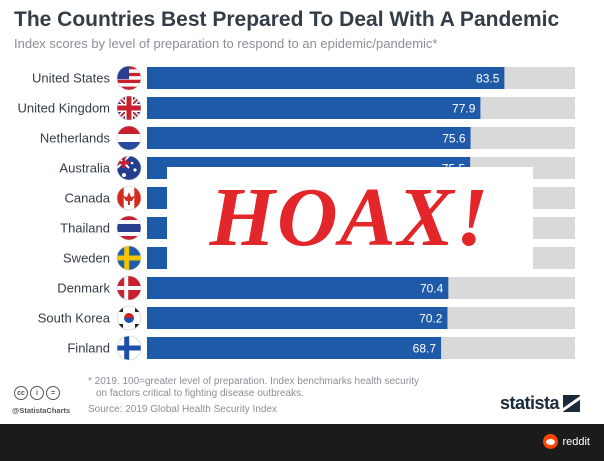 This screenshot has width=604, height=461. What do you see at coordinates (464, 109) in the screenshot?
I see `value-label: 77.9` at bounding box center [464, 109].